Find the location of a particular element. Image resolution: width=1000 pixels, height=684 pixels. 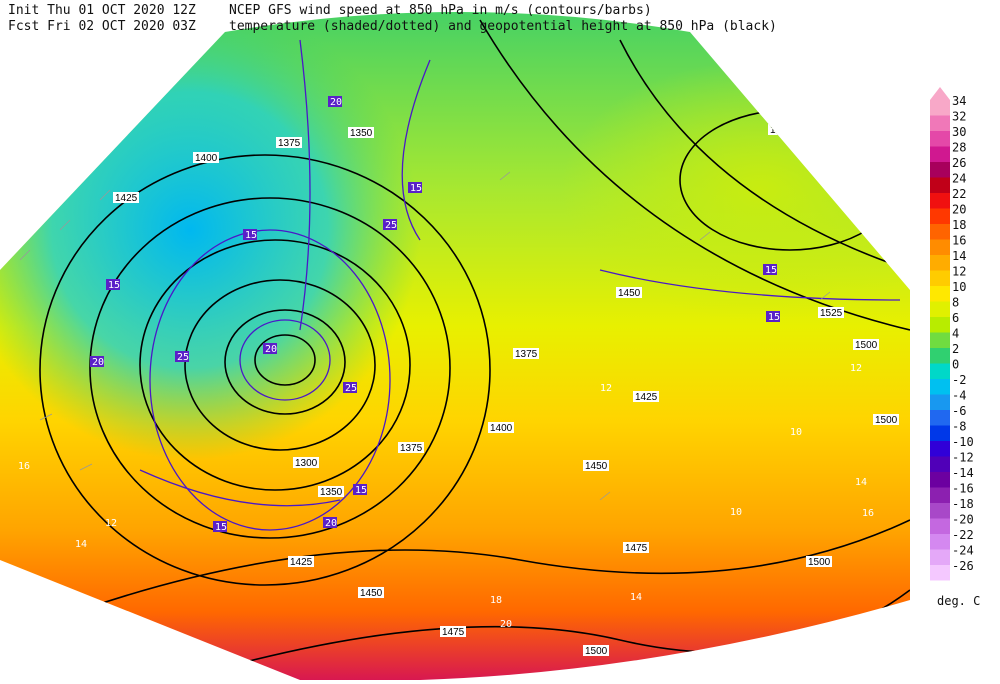

colorbar-label: -22 is located at coordinates (963, 535).